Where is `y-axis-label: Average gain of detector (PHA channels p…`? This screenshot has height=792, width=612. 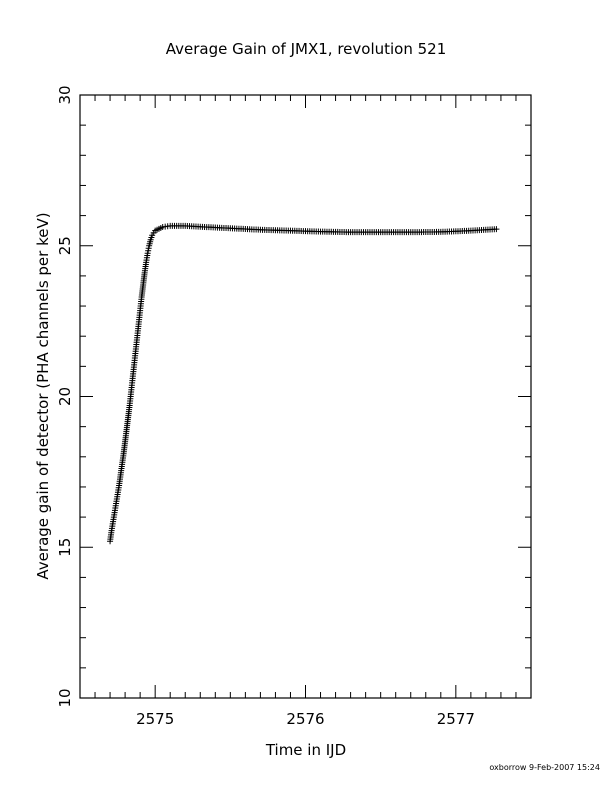
y-axis-label: Average gain of detector (PHA channels p… is located at coordinates (43, 395).